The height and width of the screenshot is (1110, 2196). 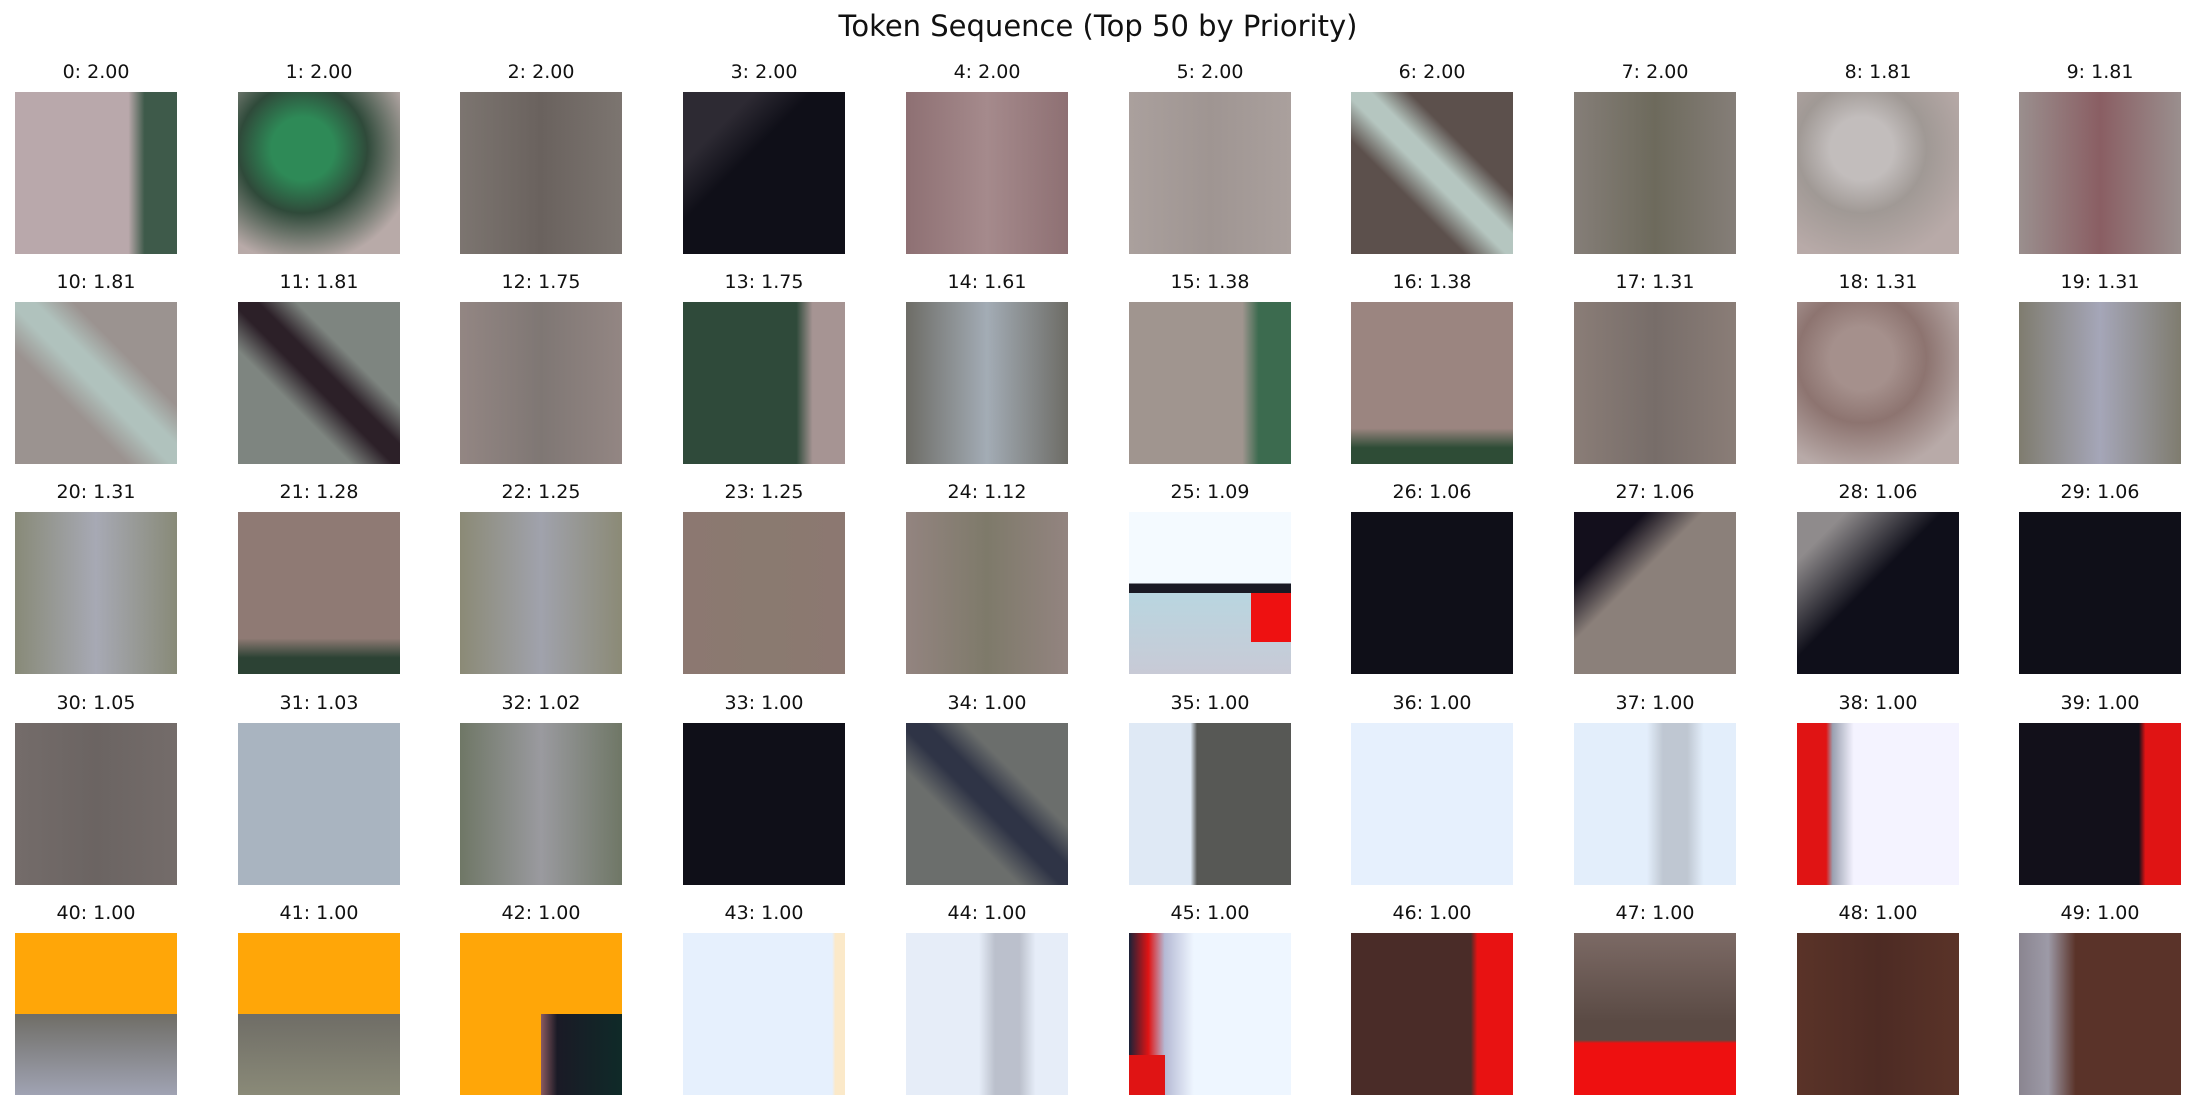 What do you see at coordinates (319, 913) in the screenshot?
I see `token-label: 41: 1.00` at bounding box center [319, 913].